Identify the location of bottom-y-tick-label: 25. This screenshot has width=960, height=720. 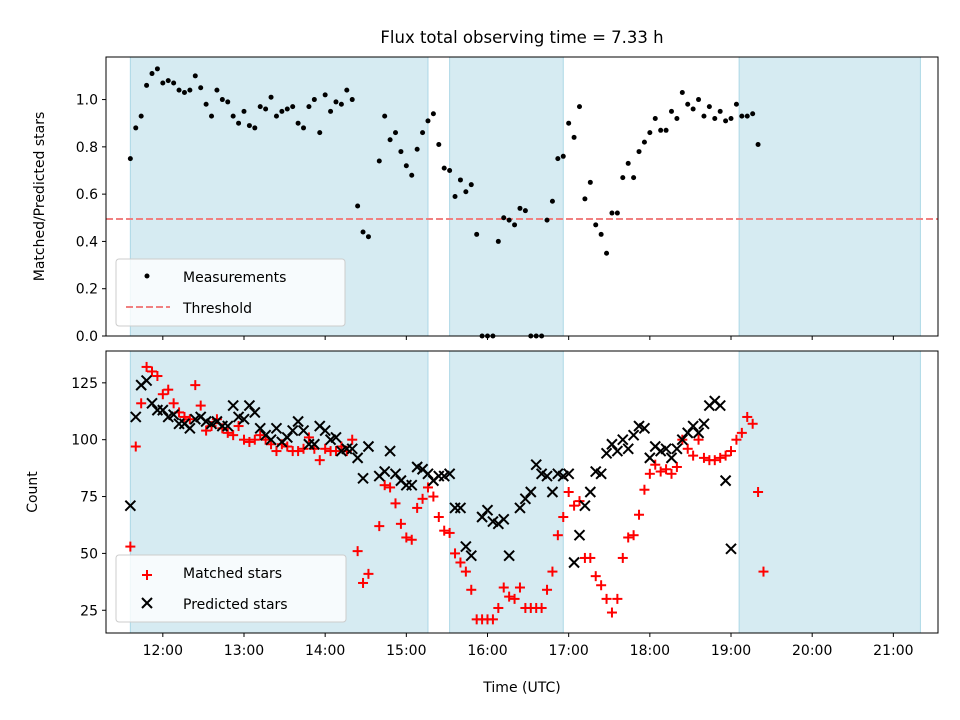
(89, 611).